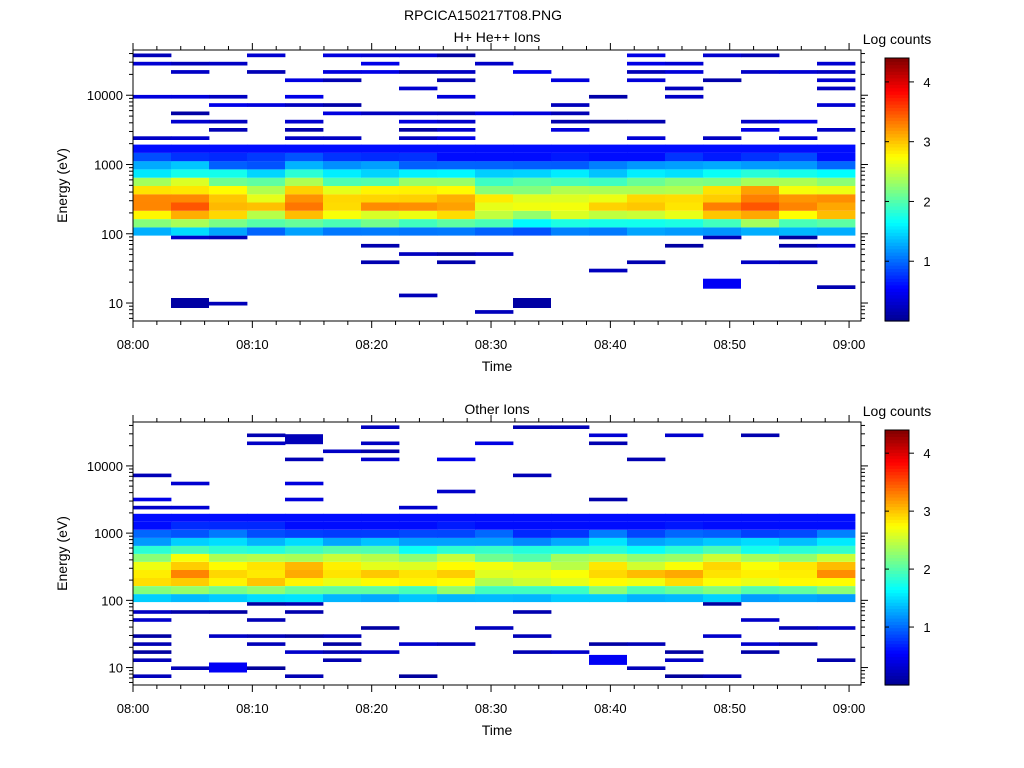  Describe the element at coordinates (62, 553) in the screenshot. I see `y-axis-label: Energy (eV)` at that location.